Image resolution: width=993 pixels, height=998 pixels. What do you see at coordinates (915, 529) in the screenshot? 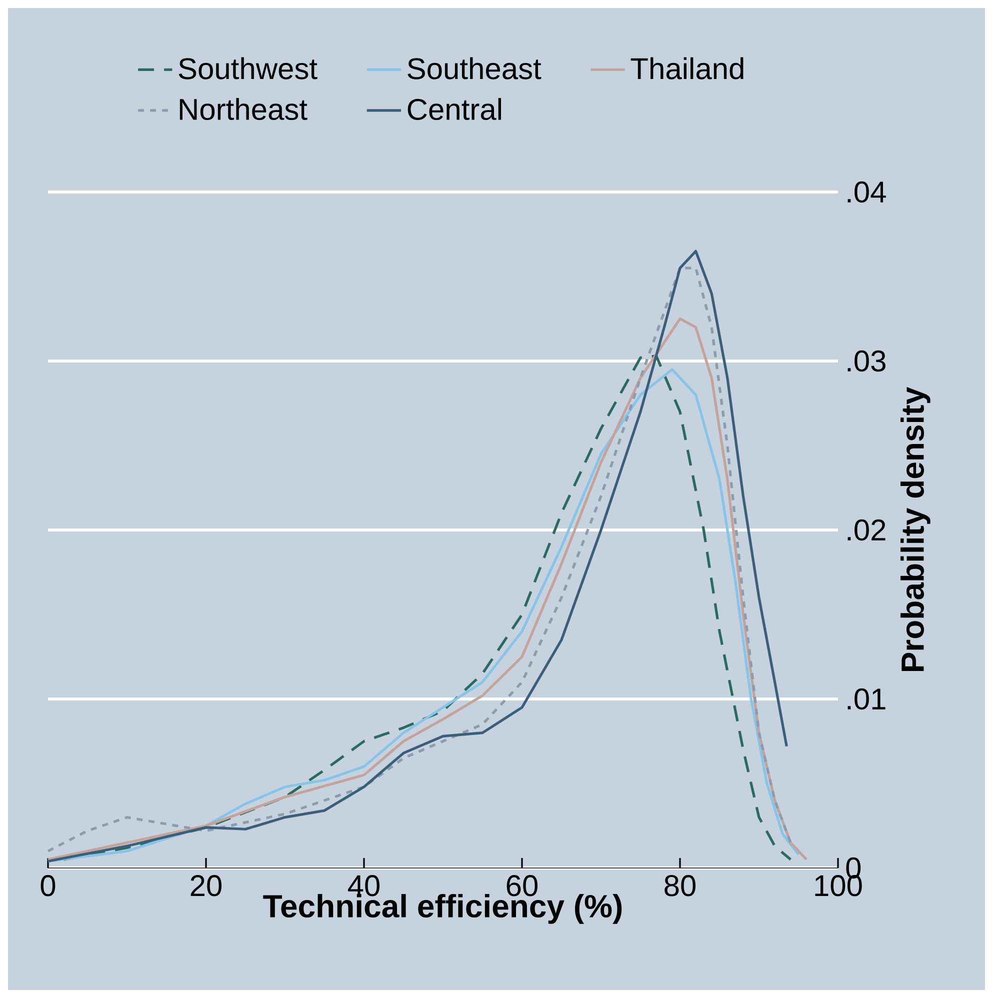
I see `y-axis-title: Probability density` at bounding box center [915, 529].